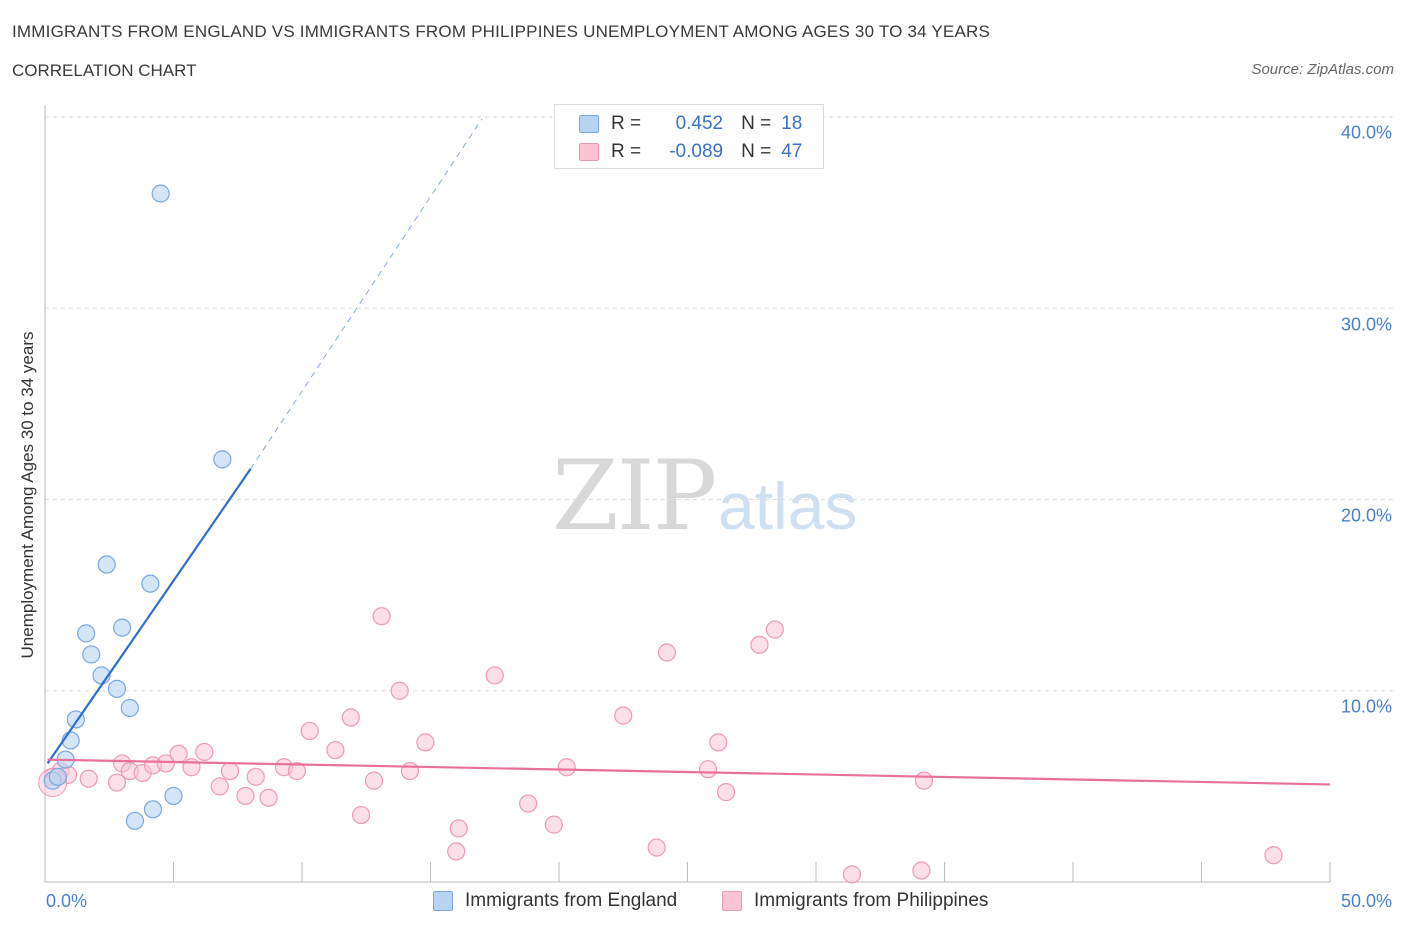 Image resolution: width=1406 pixels, height=930 pixels. I want to click on y-tick-label-40: 40.0%, so click(1366, 132).